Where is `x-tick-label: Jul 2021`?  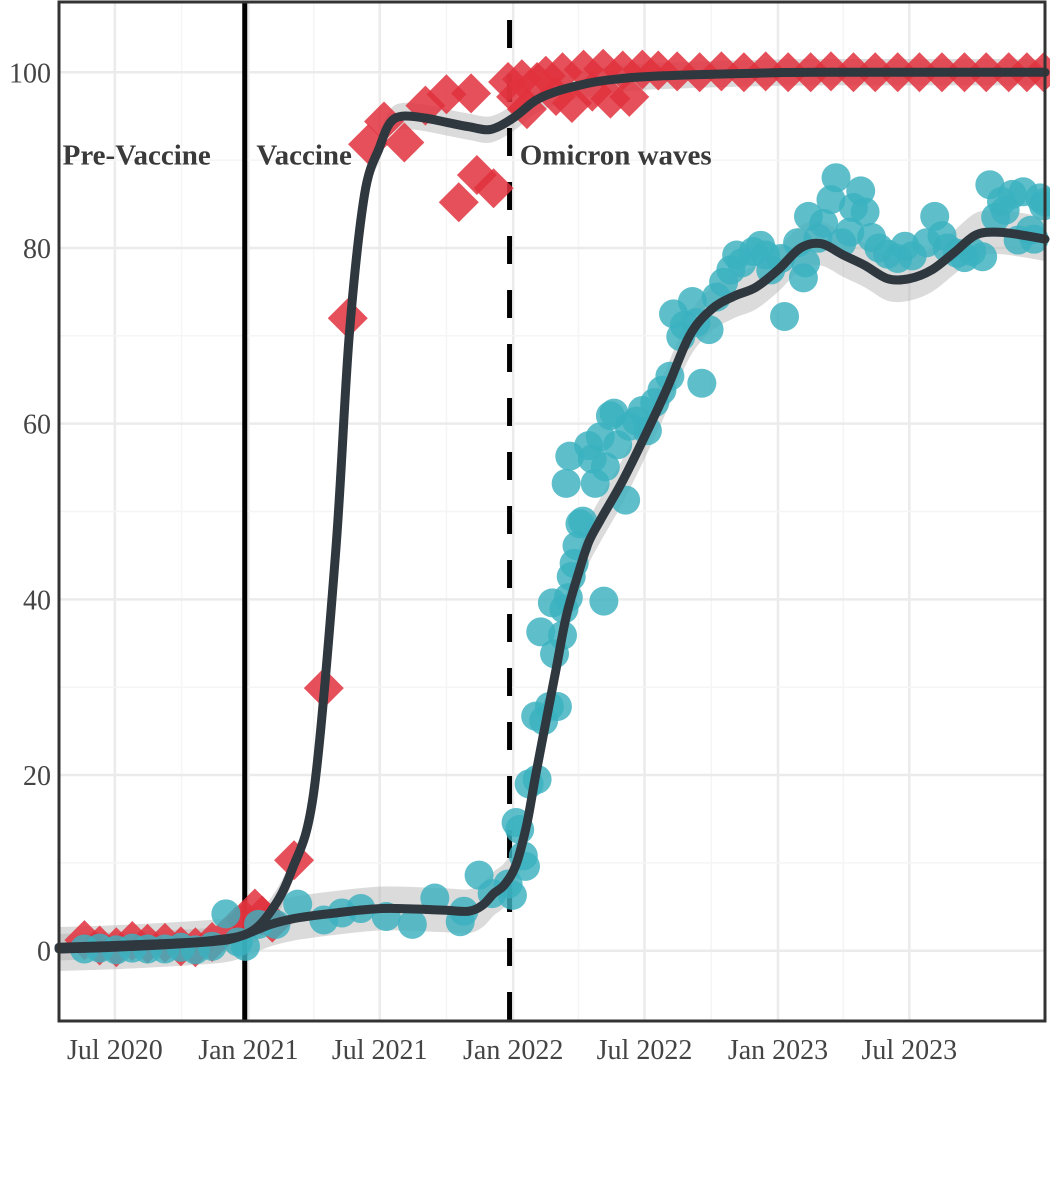 x-tick-label: Jul 2021 is located at coordinates (380, 1050).